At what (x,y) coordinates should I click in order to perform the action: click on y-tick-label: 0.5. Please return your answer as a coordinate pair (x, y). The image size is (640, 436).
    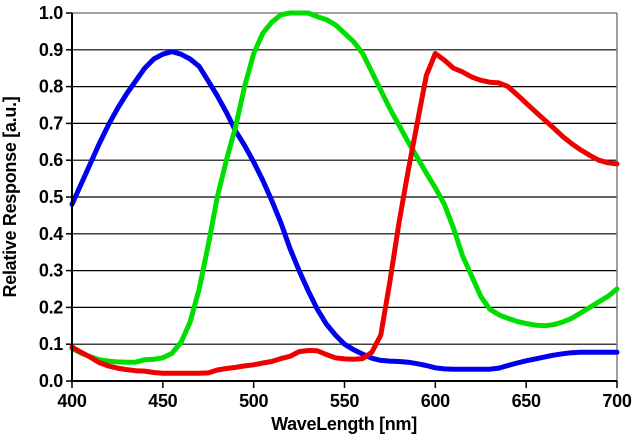
    Looking at the image, I should click on (51, 197).